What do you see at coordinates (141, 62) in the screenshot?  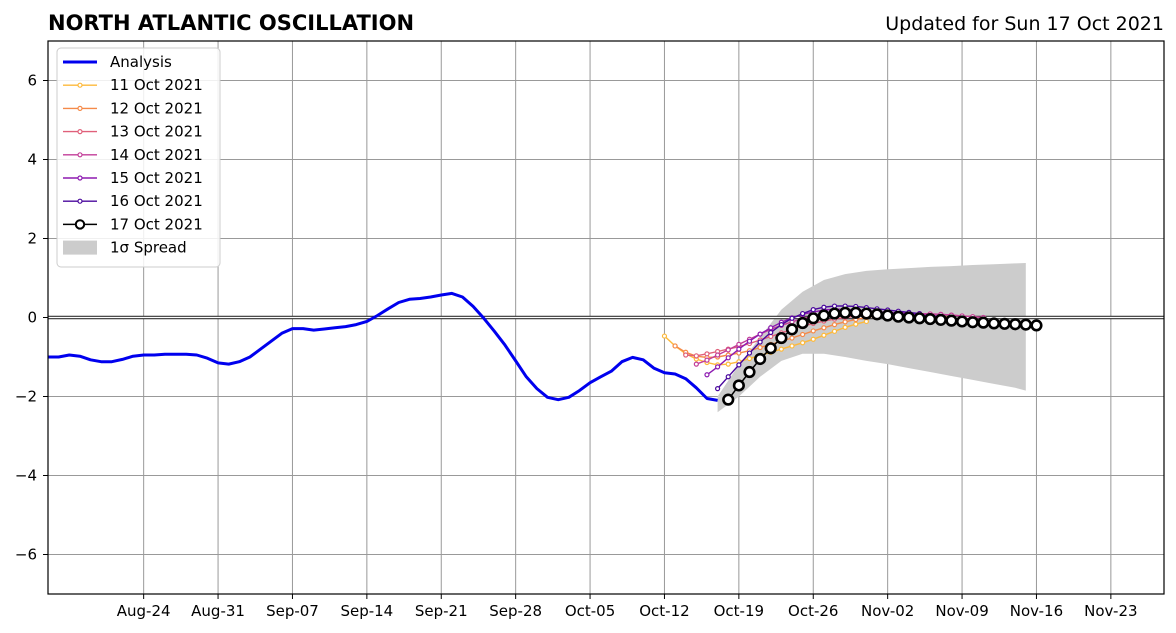 I see `legend-label: Analysis` at bounding box center [141, 62].